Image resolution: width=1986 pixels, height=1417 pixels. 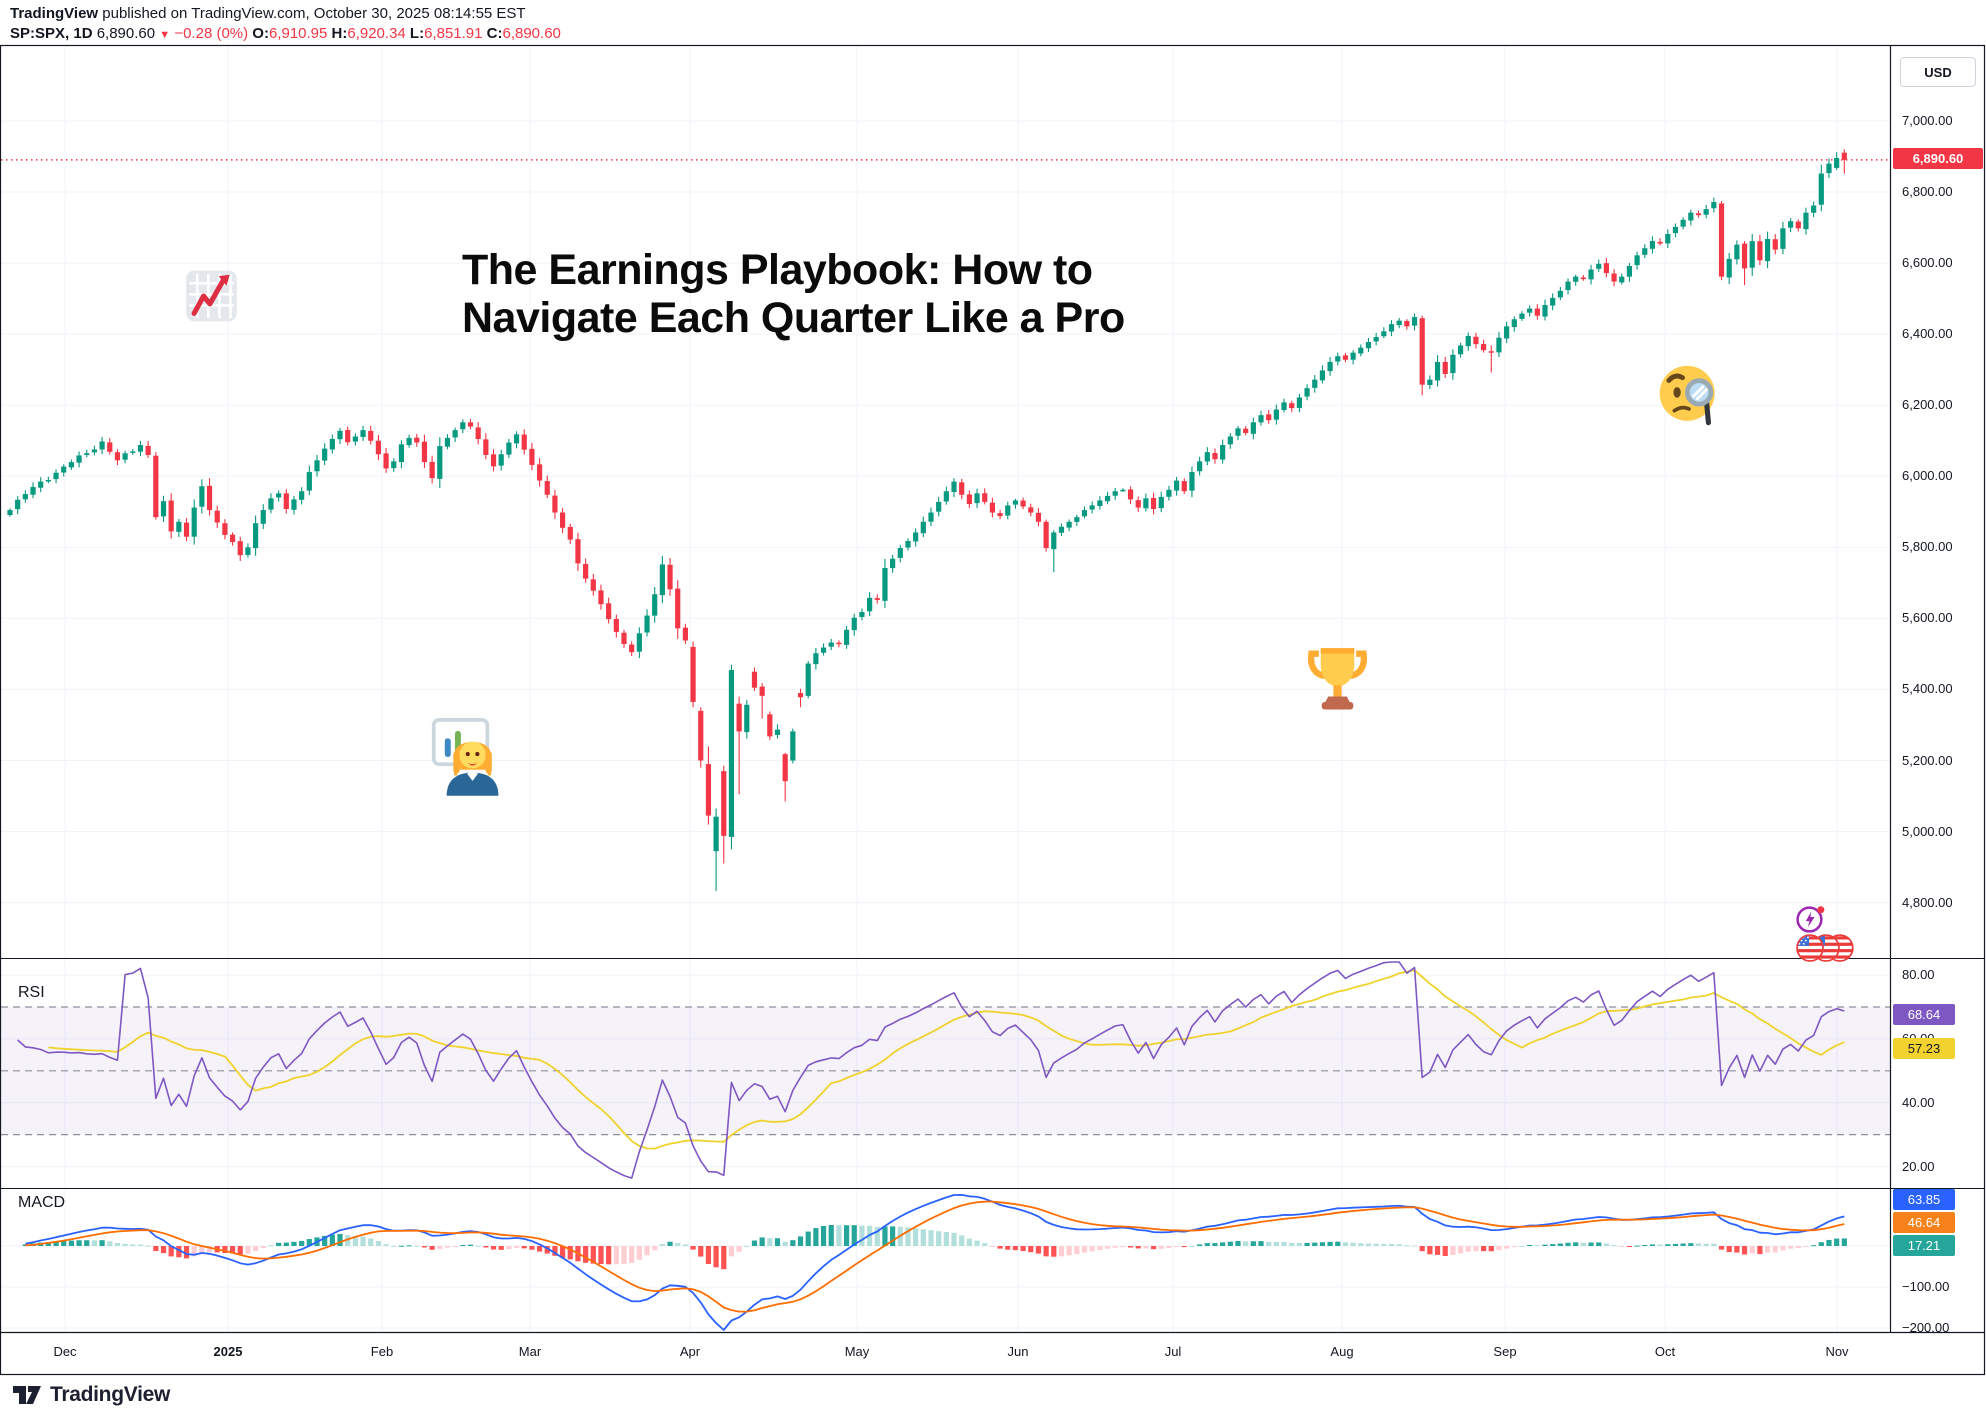 What do you see at coordinates (165, 35) in the screenshot?
I see `down-arrow-icon: ▼` at bounding box center [165, 35].